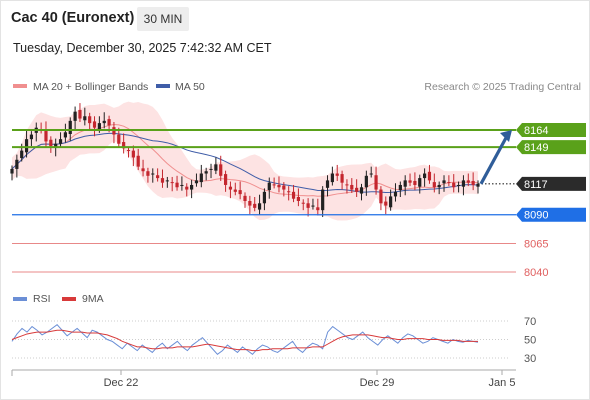 This screenshot has height=400, width=590. What do you see at coordinates (245, 339) in the screenshot?
I see `rsi-line` at bounding box center [245, 339].